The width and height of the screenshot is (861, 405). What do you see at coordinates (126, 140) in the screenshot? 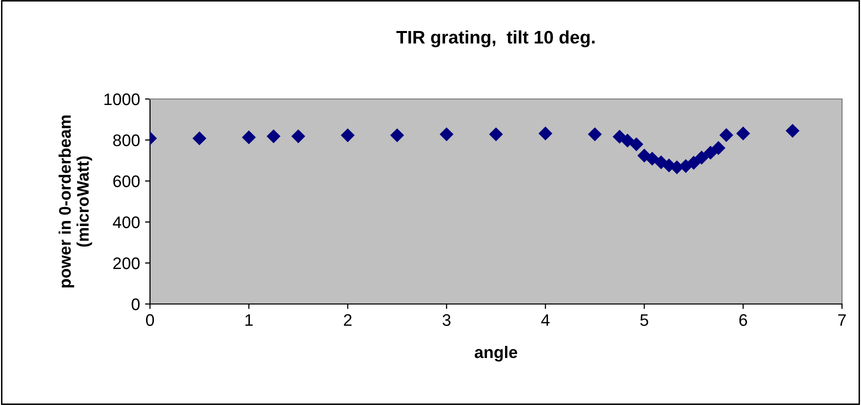
I see `y-tick-label: 800` at bounding box center [126, 140].